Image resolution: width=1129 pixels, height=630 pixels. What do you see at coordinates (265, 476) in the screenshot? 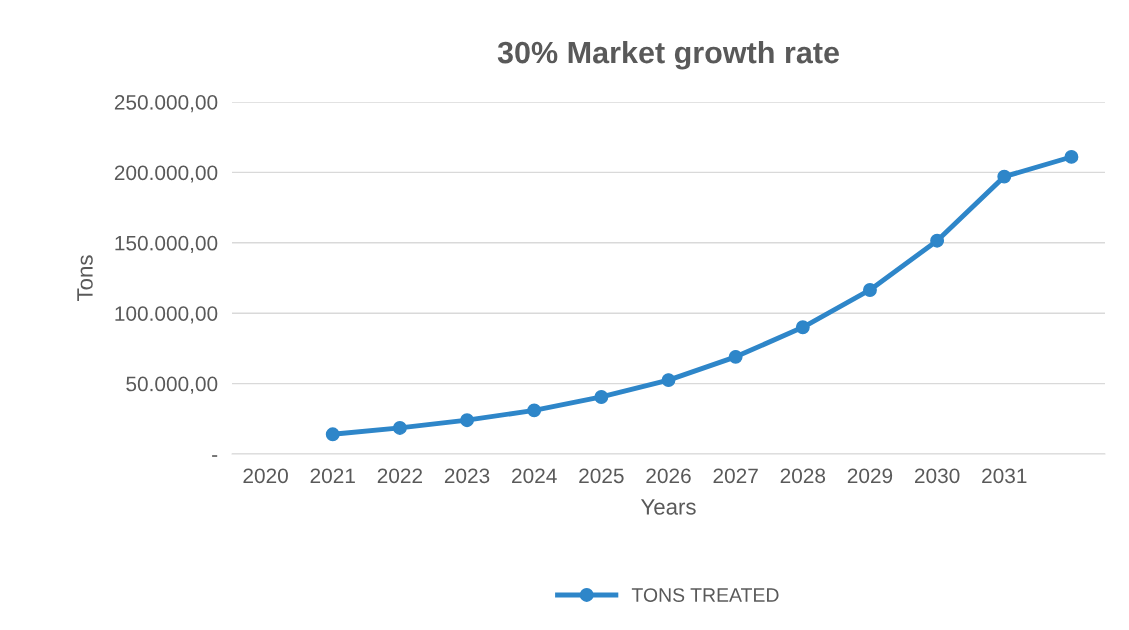
I see `x-tick-label: 2020` at bounding box center [265, 476].